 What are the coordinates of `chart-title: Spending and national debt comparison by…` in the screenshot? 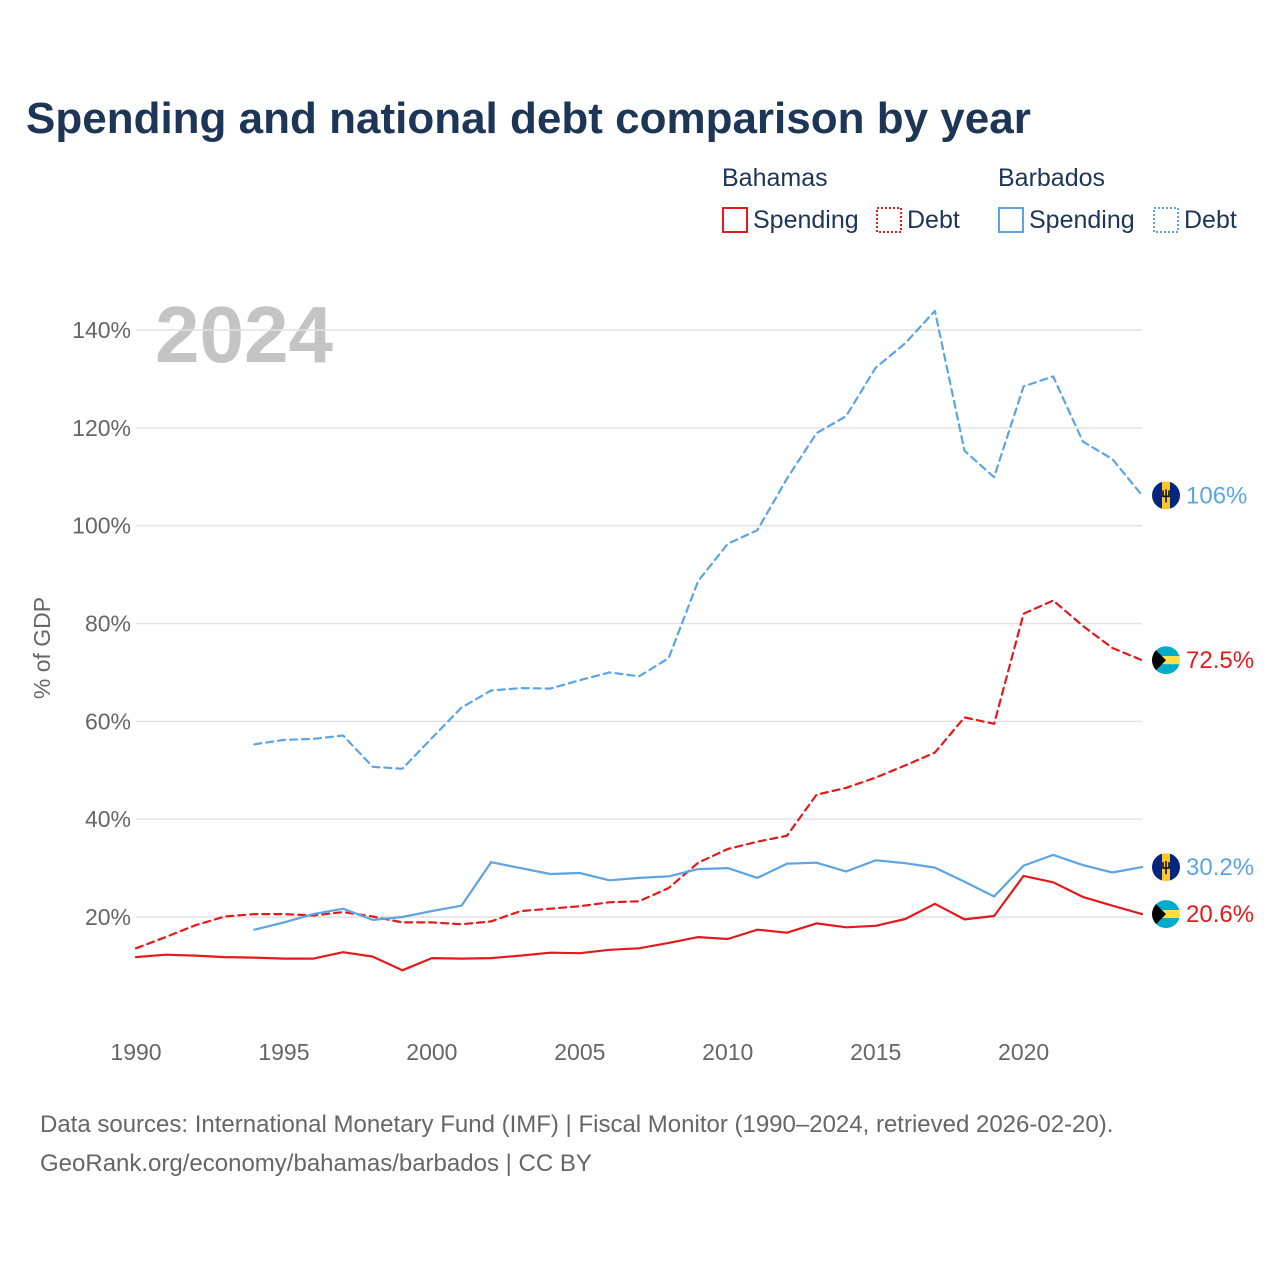 It's located at (528, 118).